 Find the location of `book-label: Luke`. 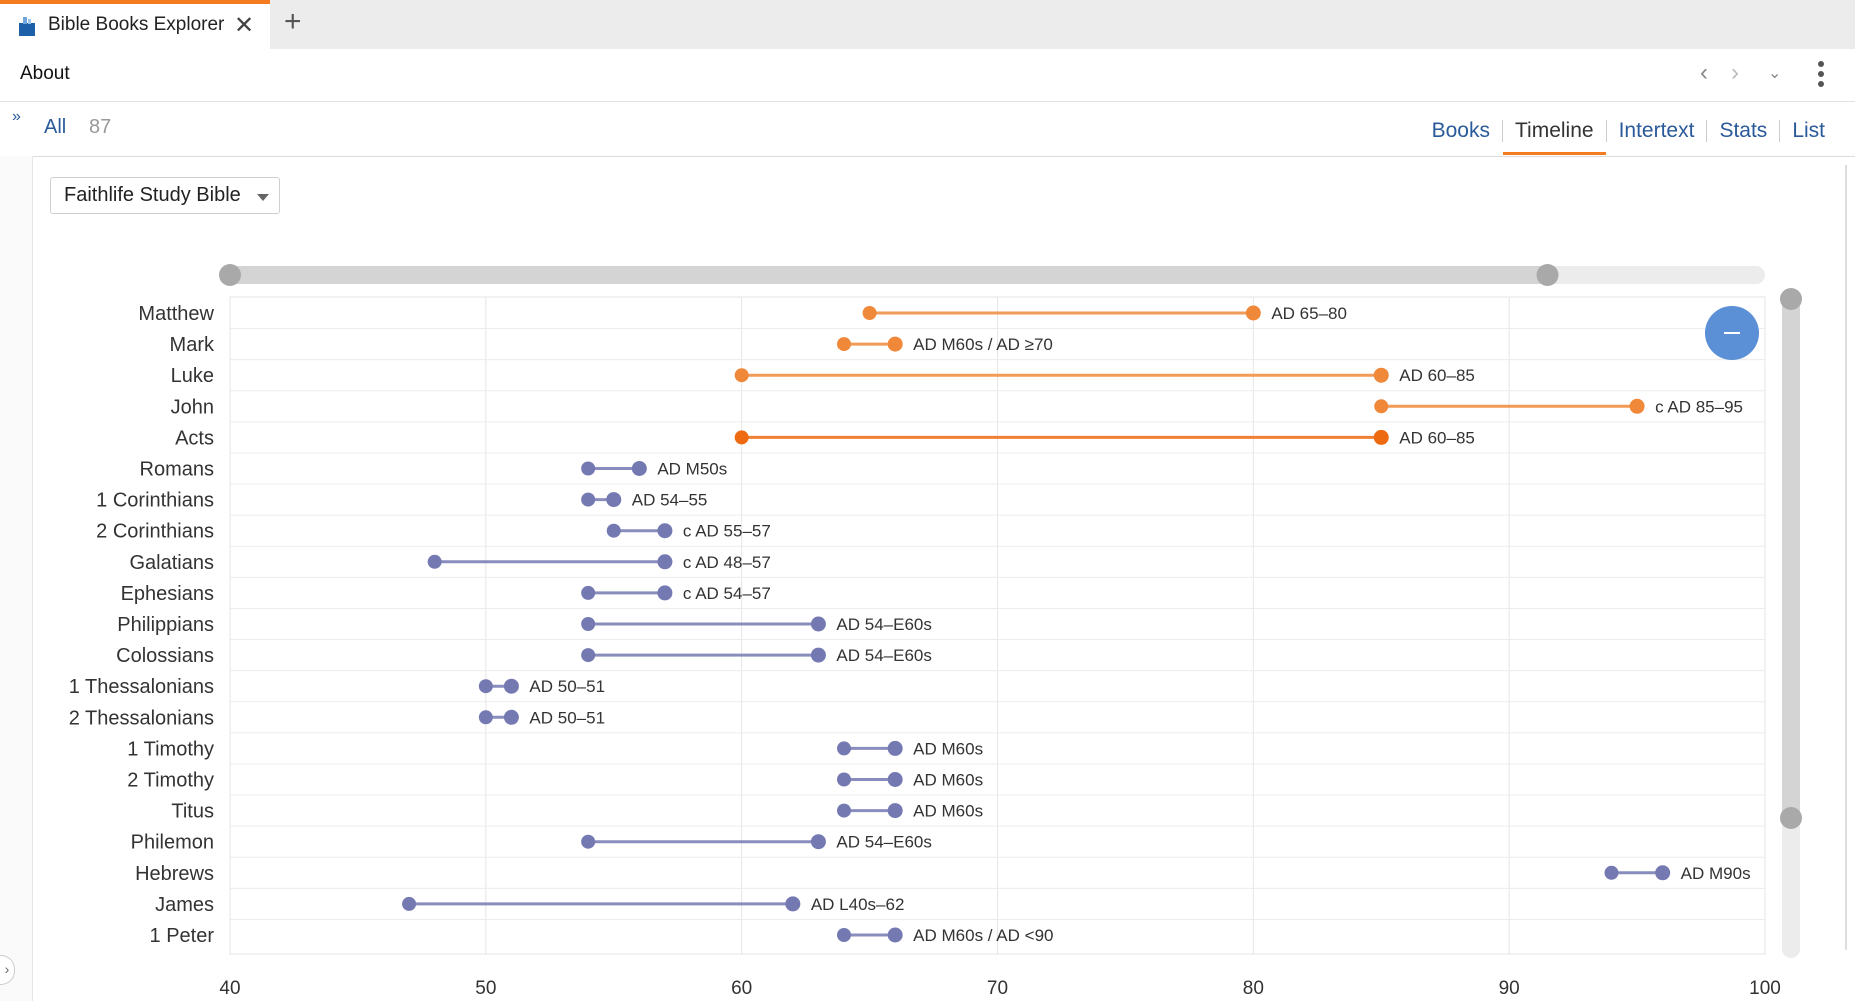

book-label: Luke is located at coordinates (192, 376).